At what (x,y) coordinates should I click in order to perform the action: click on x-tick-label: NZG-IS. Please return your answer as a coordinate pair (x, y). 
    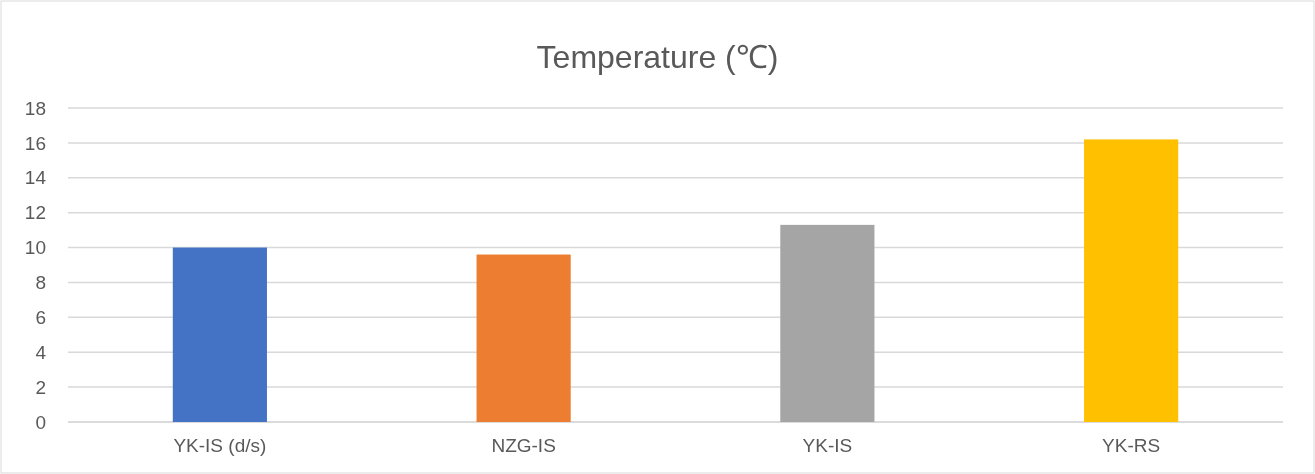
    Looking at the image, I should click on (523, 445).